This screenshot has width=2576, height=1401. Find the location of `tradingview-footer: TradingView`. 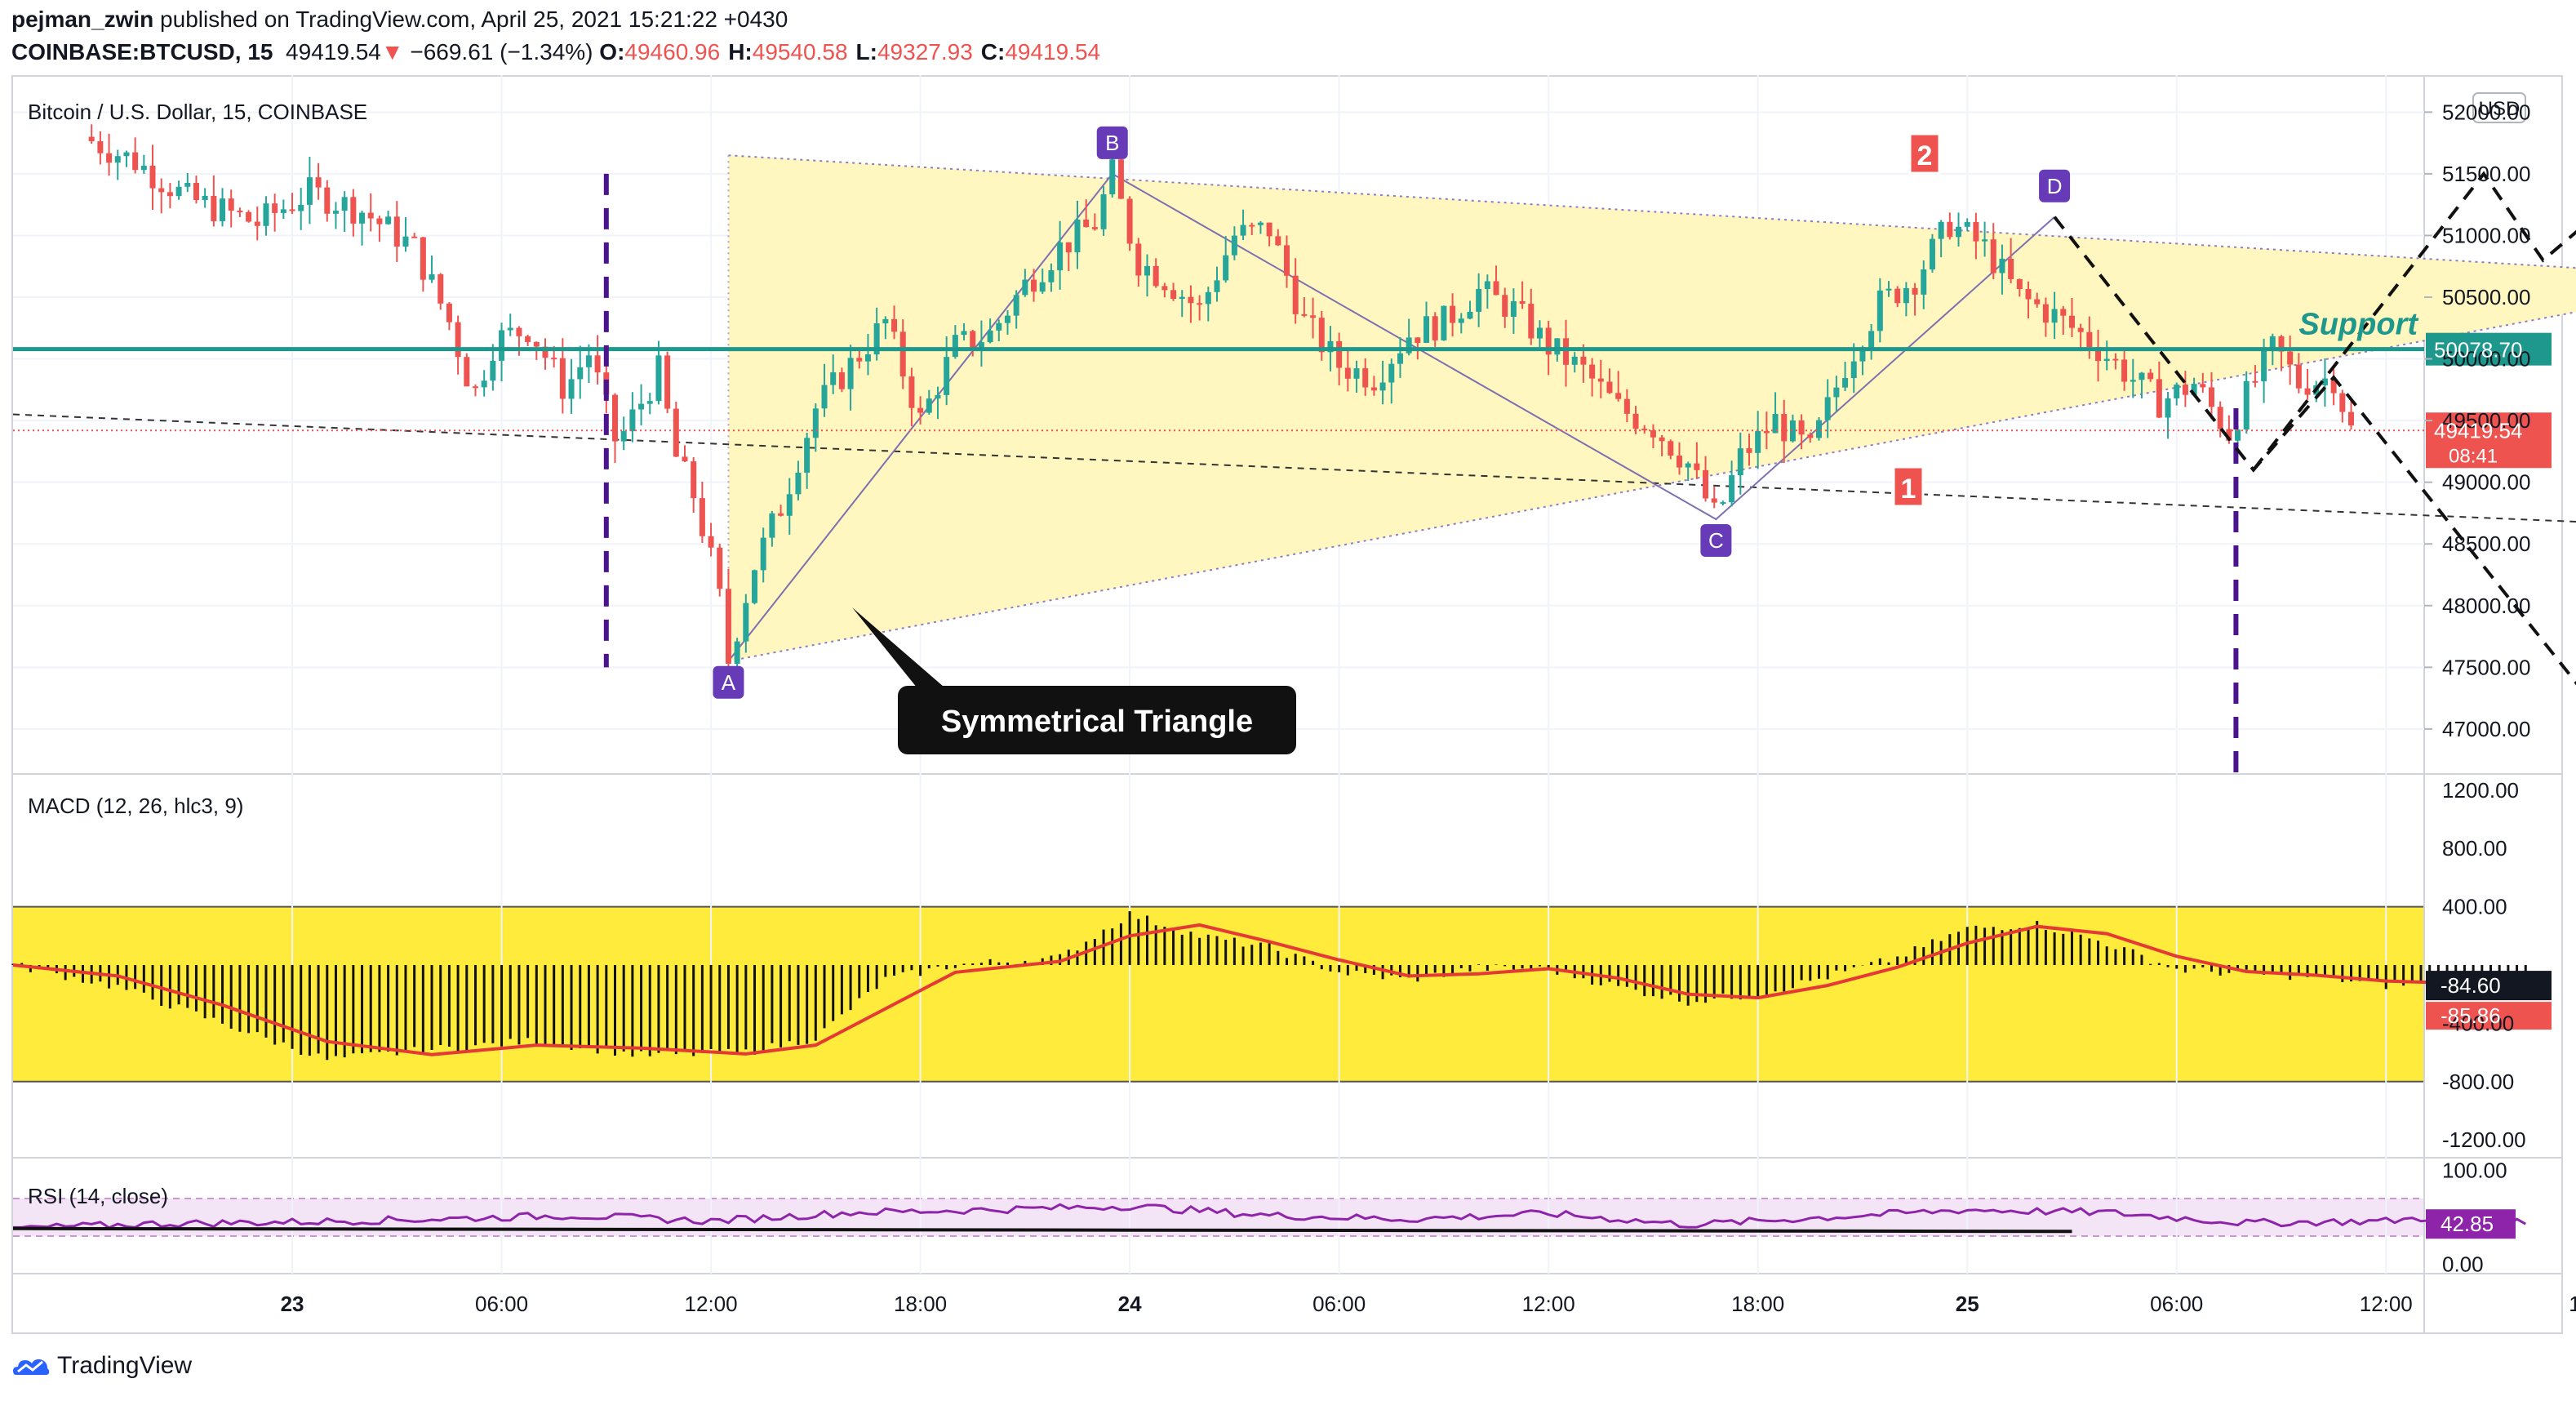

tradingview-footer: TradingView is located at coordinates (101, 1365).